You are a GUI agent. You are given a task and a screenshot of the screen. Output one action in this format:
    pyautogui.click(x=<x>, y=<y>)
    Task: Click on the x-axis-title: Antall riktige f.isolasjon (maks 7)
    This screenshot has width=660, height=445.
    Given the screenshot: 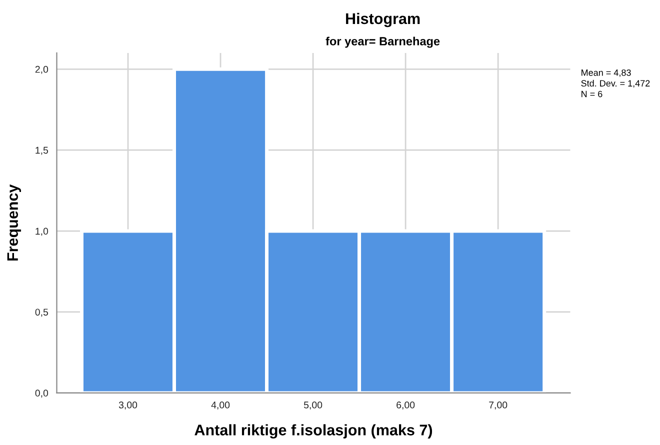 What is the action you would take?
    pyautogui.click(x=313, y=431)
    